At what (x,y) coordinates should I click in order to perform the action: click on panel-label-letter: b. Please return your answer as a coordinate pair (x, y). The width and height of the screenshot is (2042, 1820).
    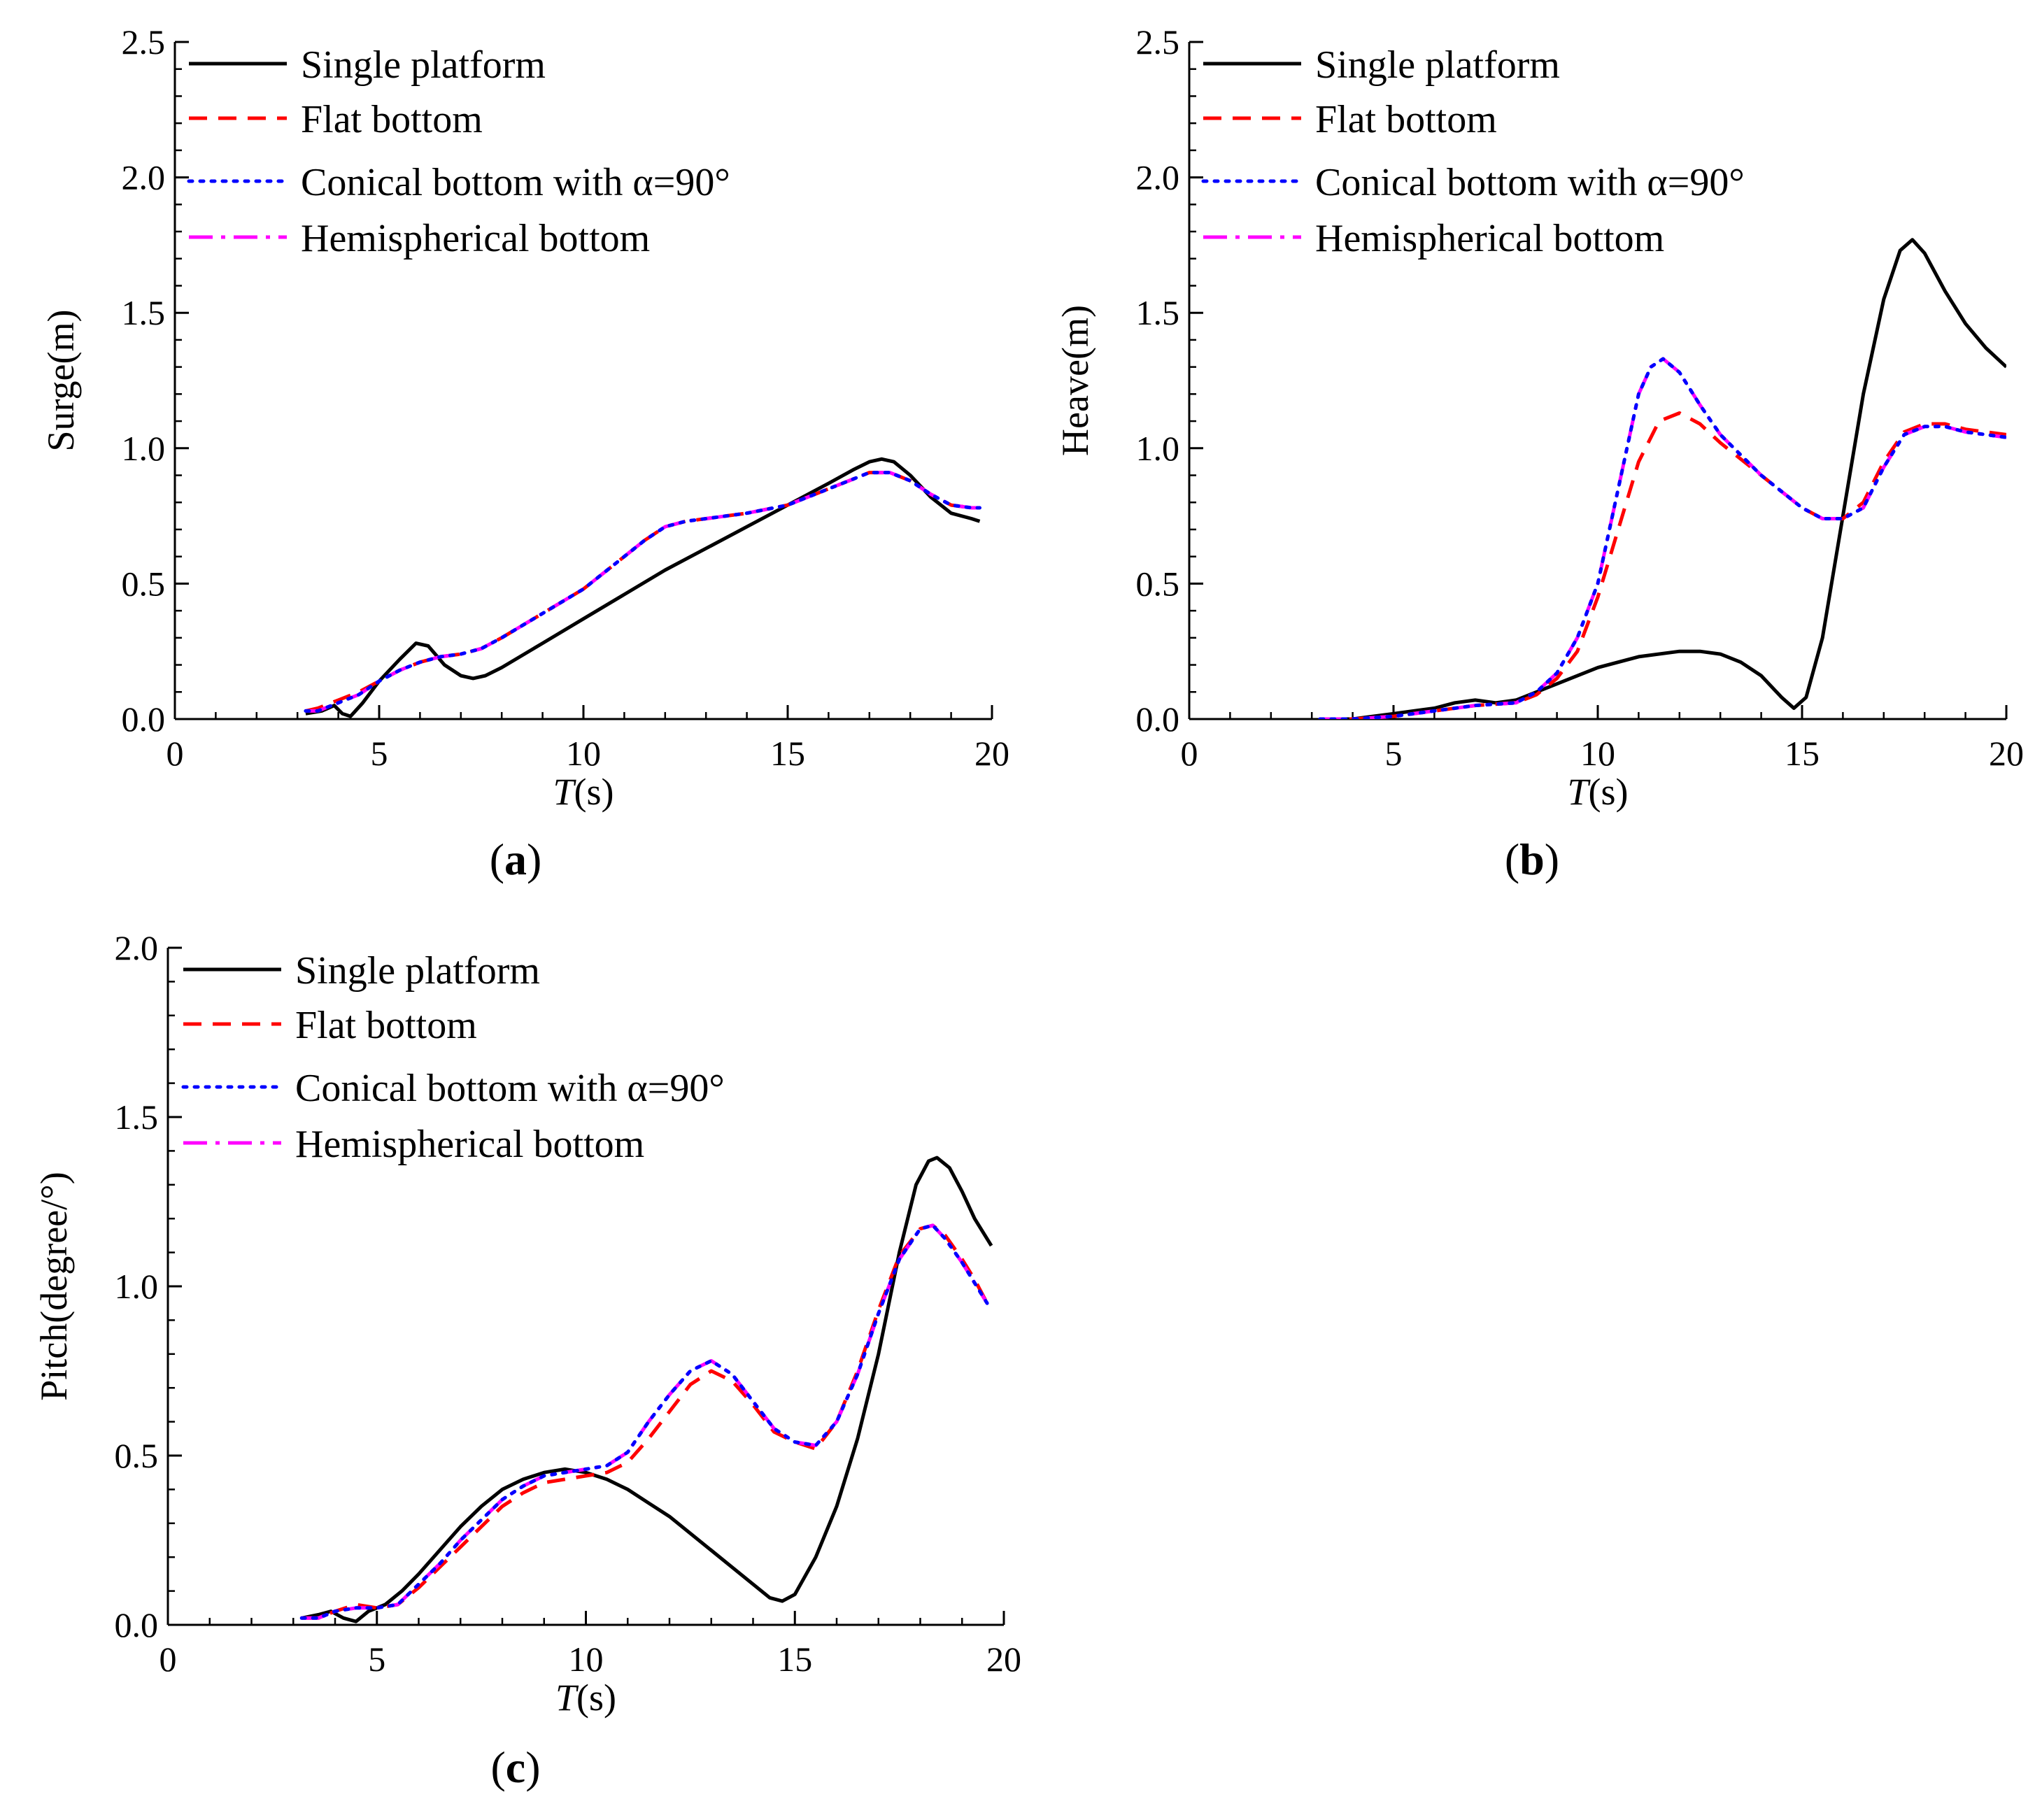
    Looking at the image, I should click on (1532, 859).